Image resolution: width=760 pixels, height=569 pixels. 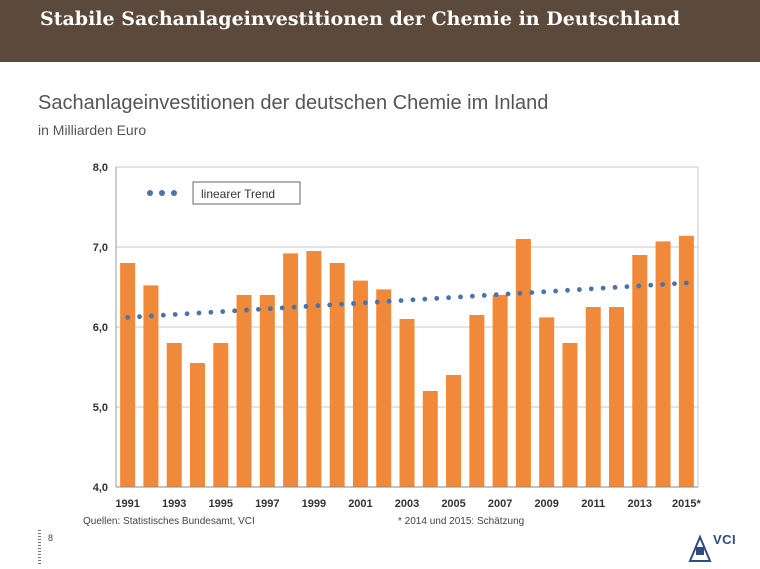 I want to click on legend-label: linearer Trend, so click(x=238, y=194).